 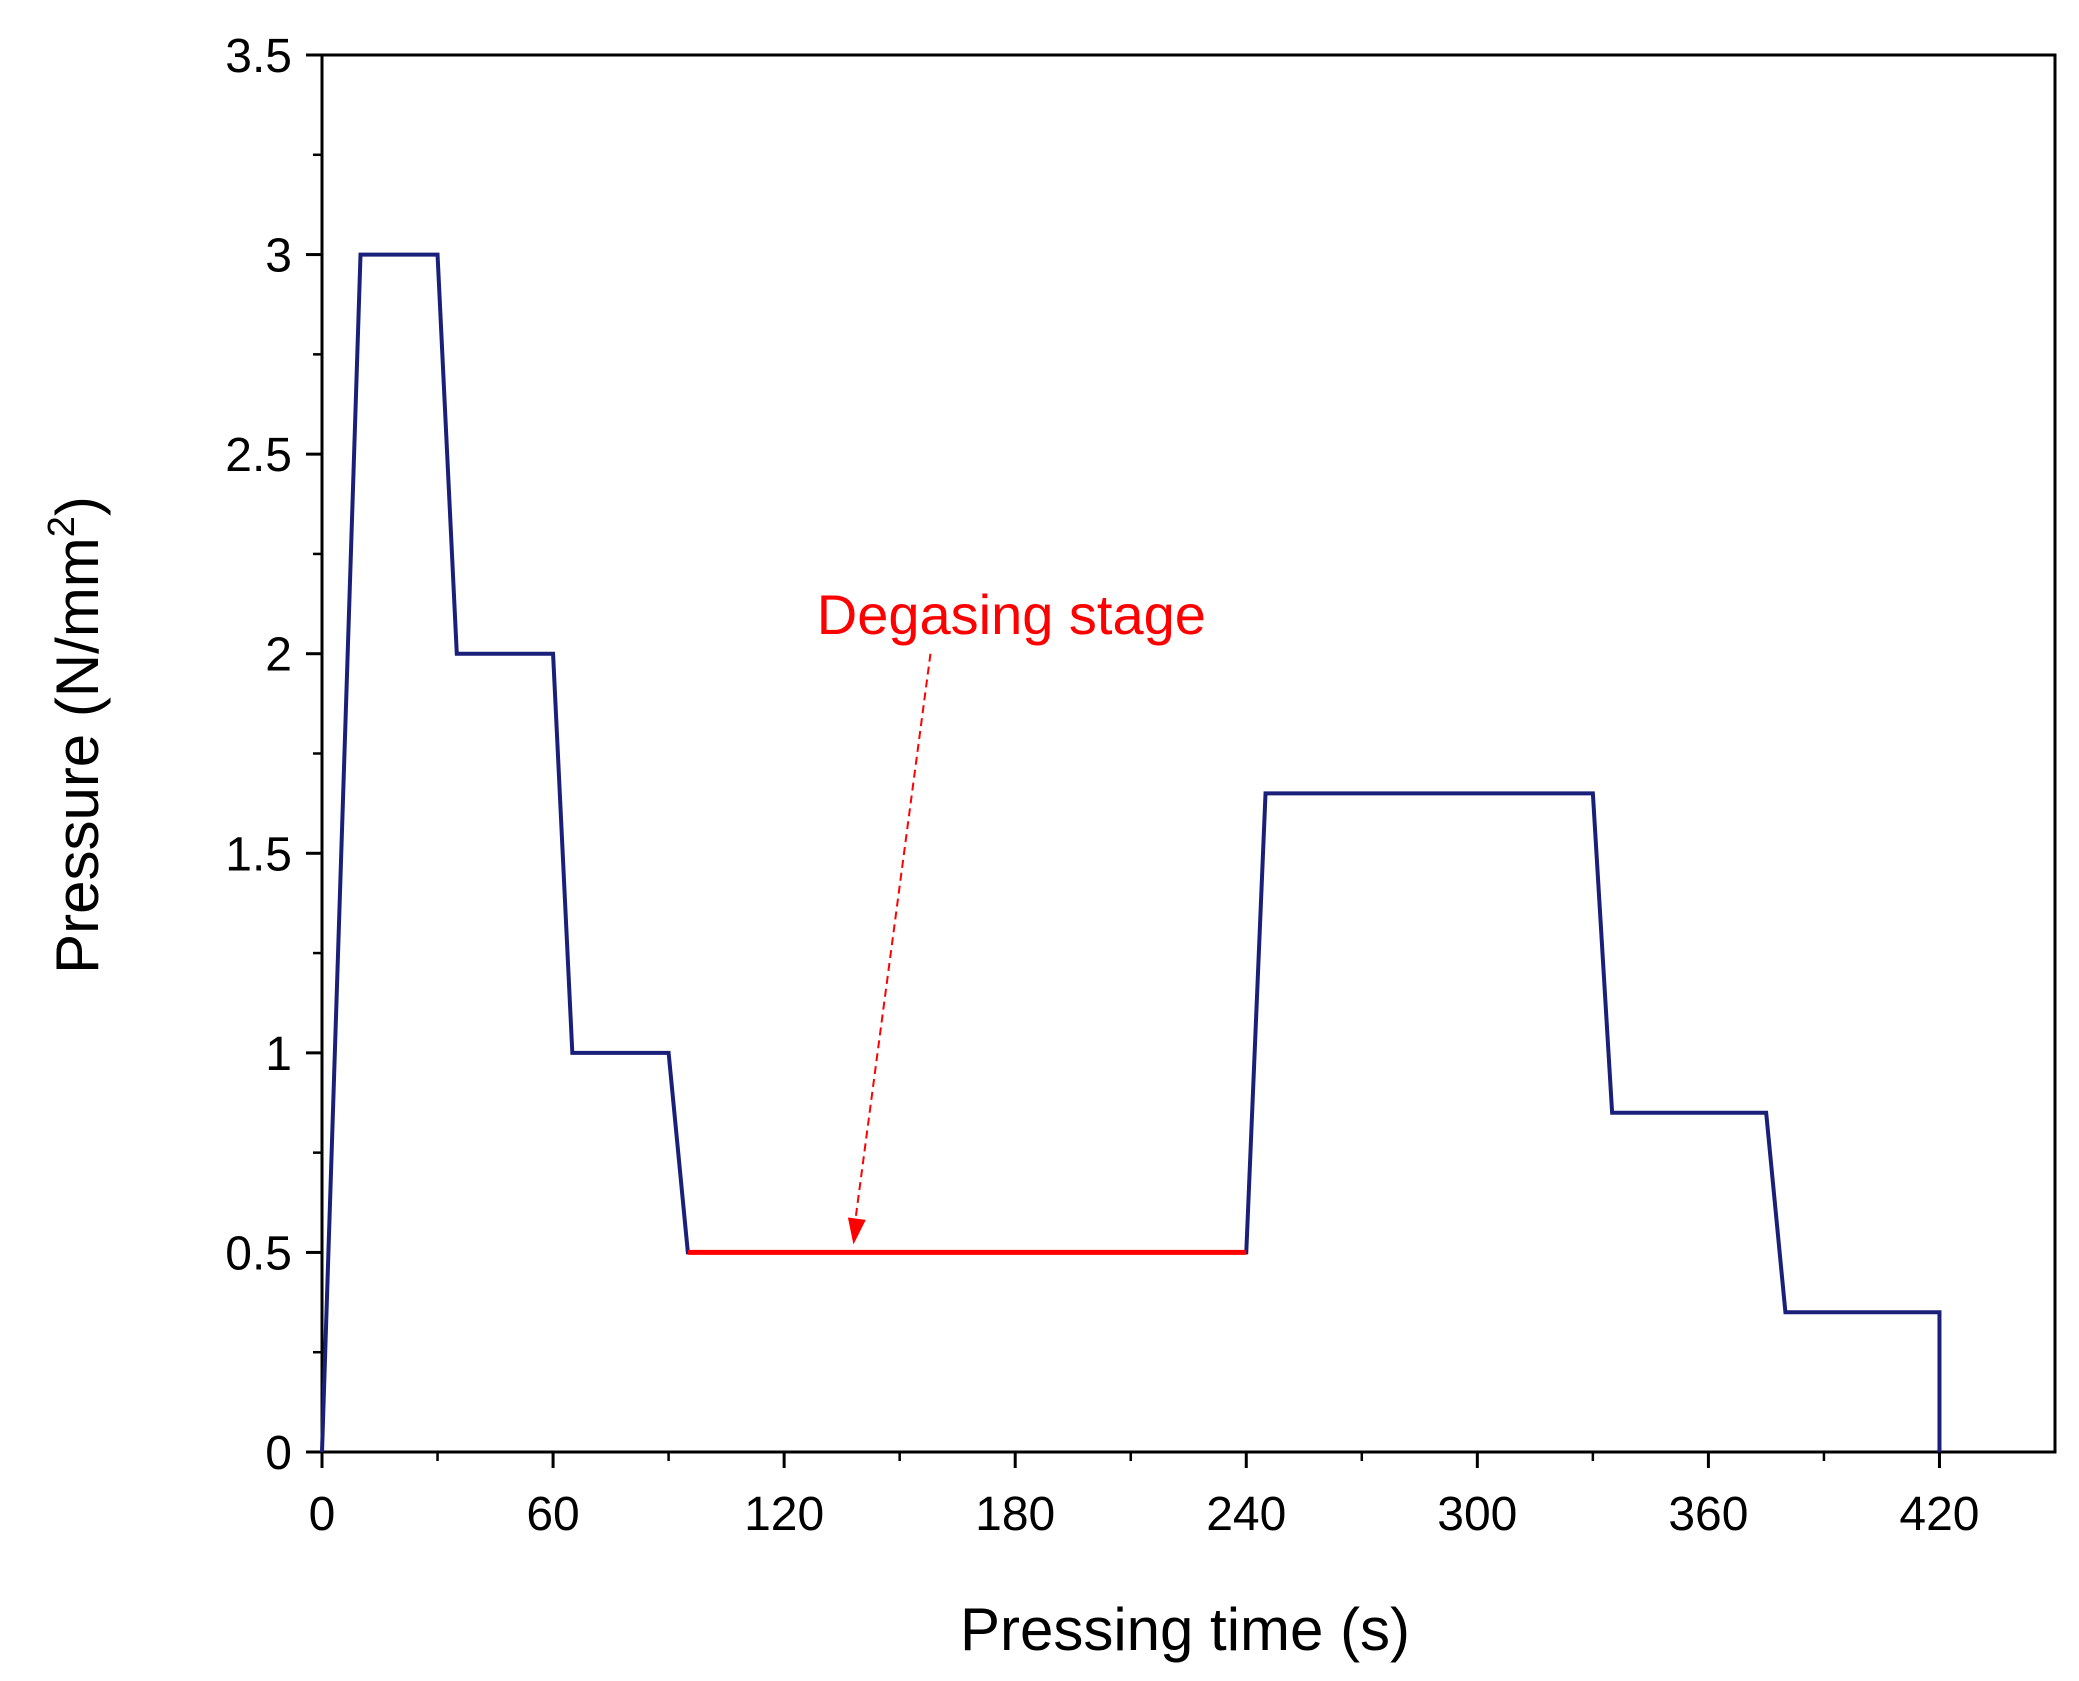 I want to click on y-axis-title: Pressure (N/mm2), so click(x=76, y=735).